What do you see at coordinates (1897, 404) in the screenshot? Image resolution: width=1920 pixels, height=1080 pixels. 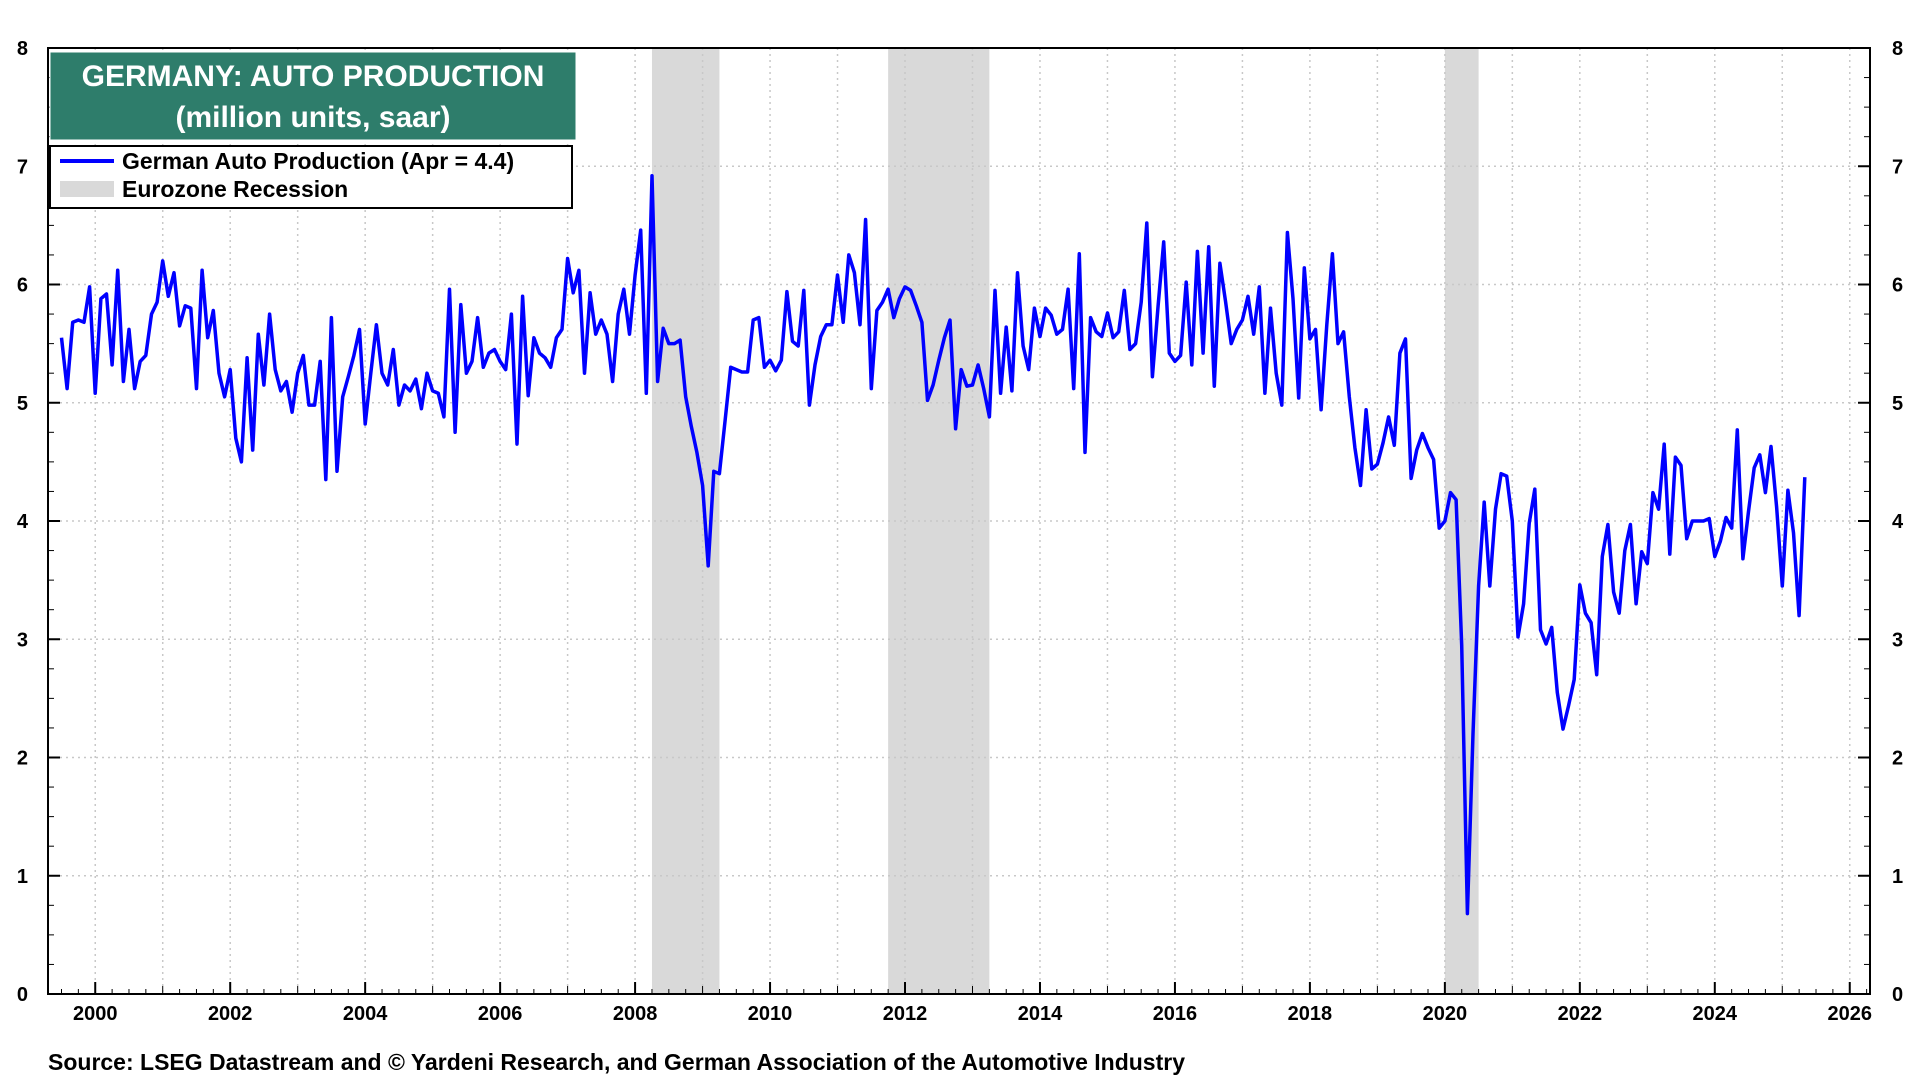 I see `y-tick-label-right: 5` at bounding box center [1897, 404].